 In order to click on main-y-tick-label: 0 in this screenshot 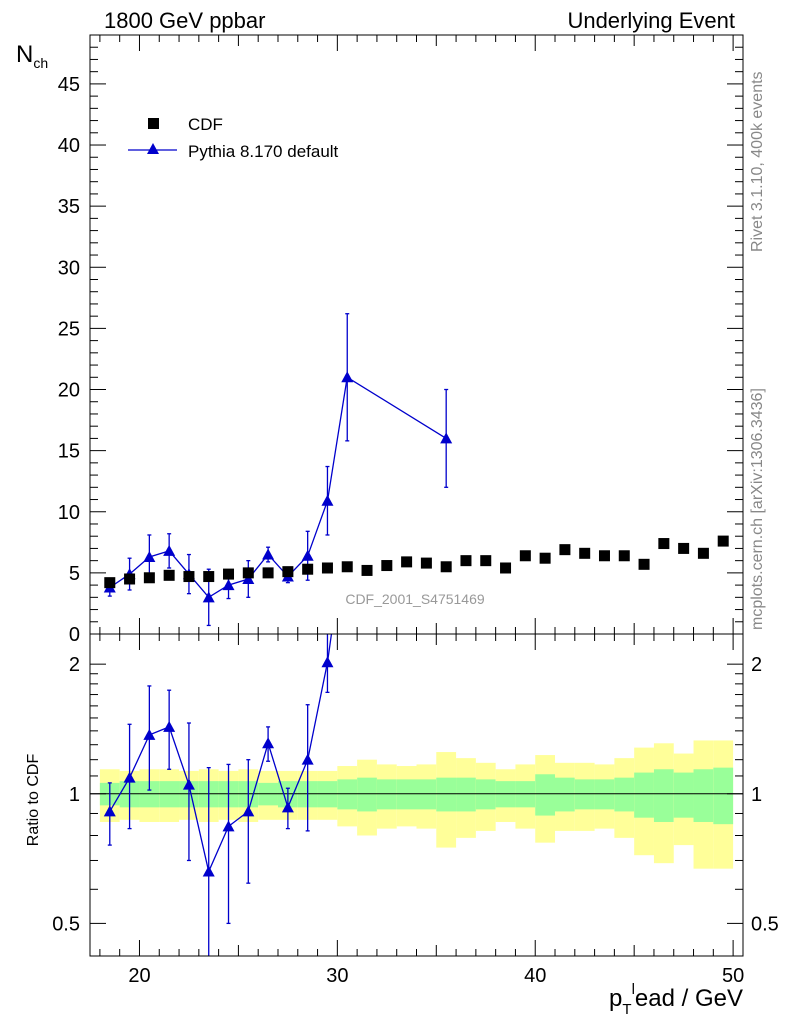, I will do `click(74, 635)`.